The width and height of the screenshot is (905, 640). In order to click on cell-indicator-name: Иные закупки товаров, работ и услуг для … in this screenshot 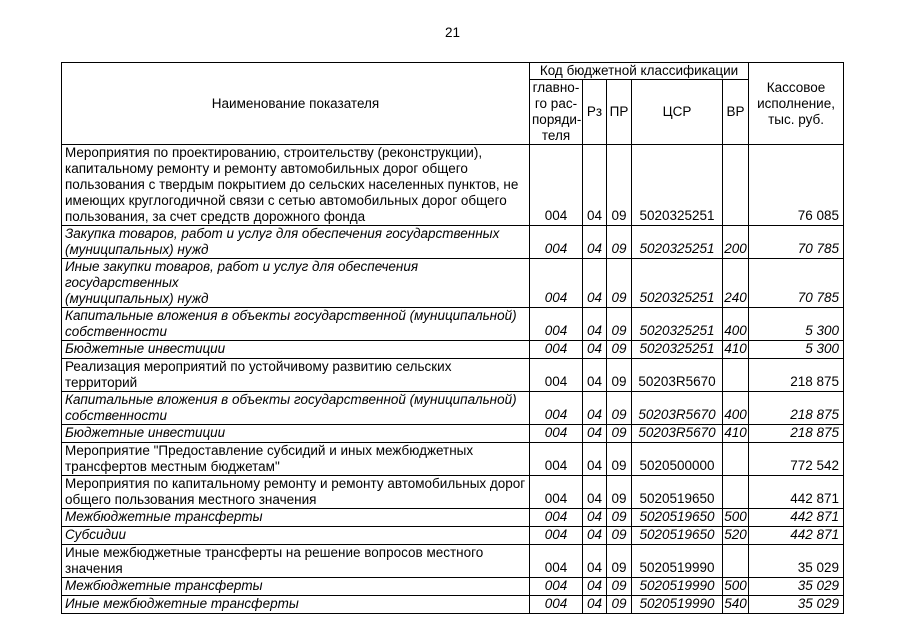, I will do `click(295, 283)`.